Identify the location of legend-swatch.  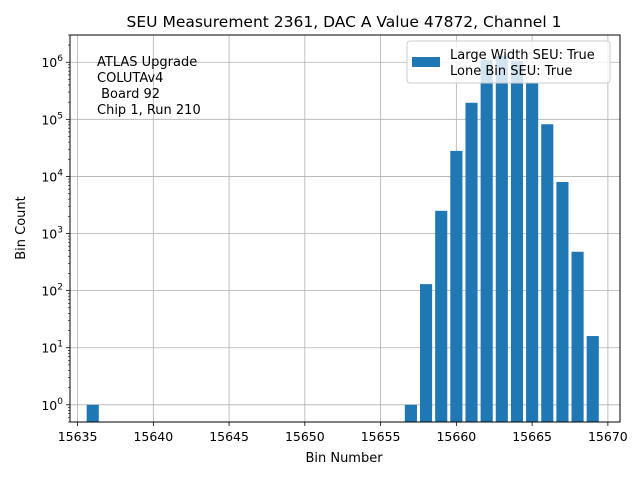
(426, 62).